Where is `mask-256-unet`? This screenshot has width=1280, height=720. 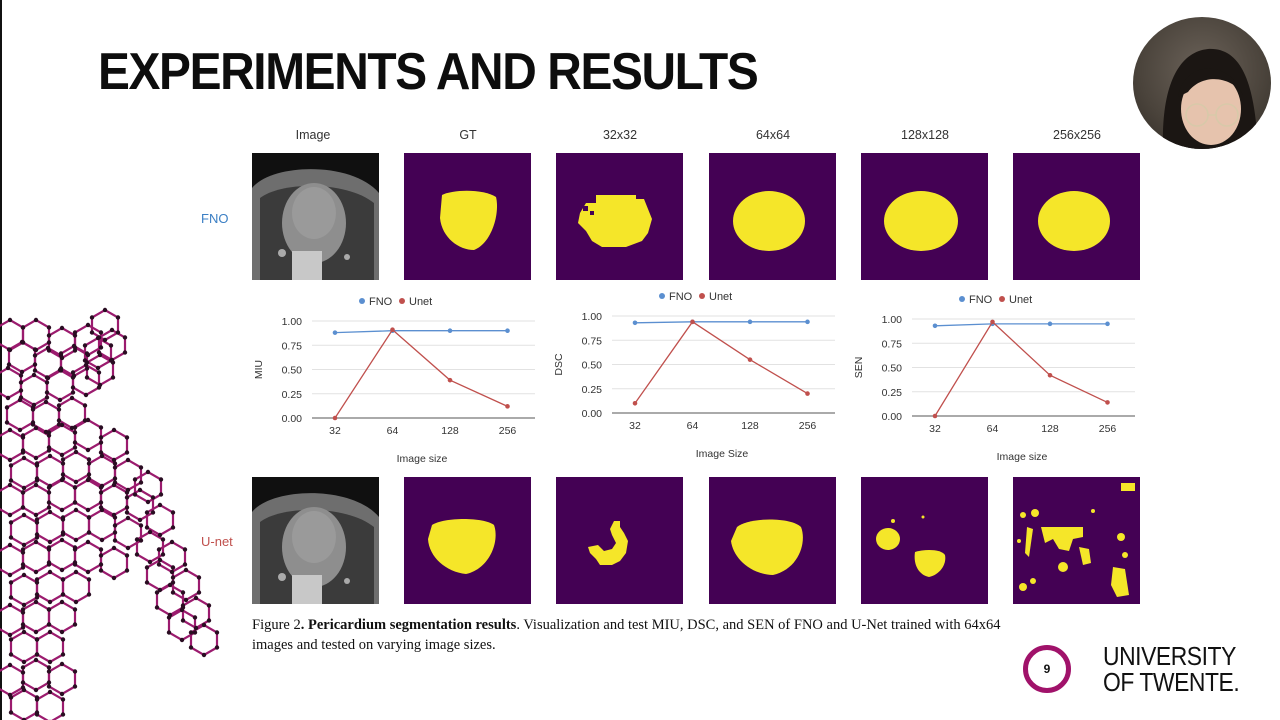
mask-256-unet is located at coordinates (1076, 540).